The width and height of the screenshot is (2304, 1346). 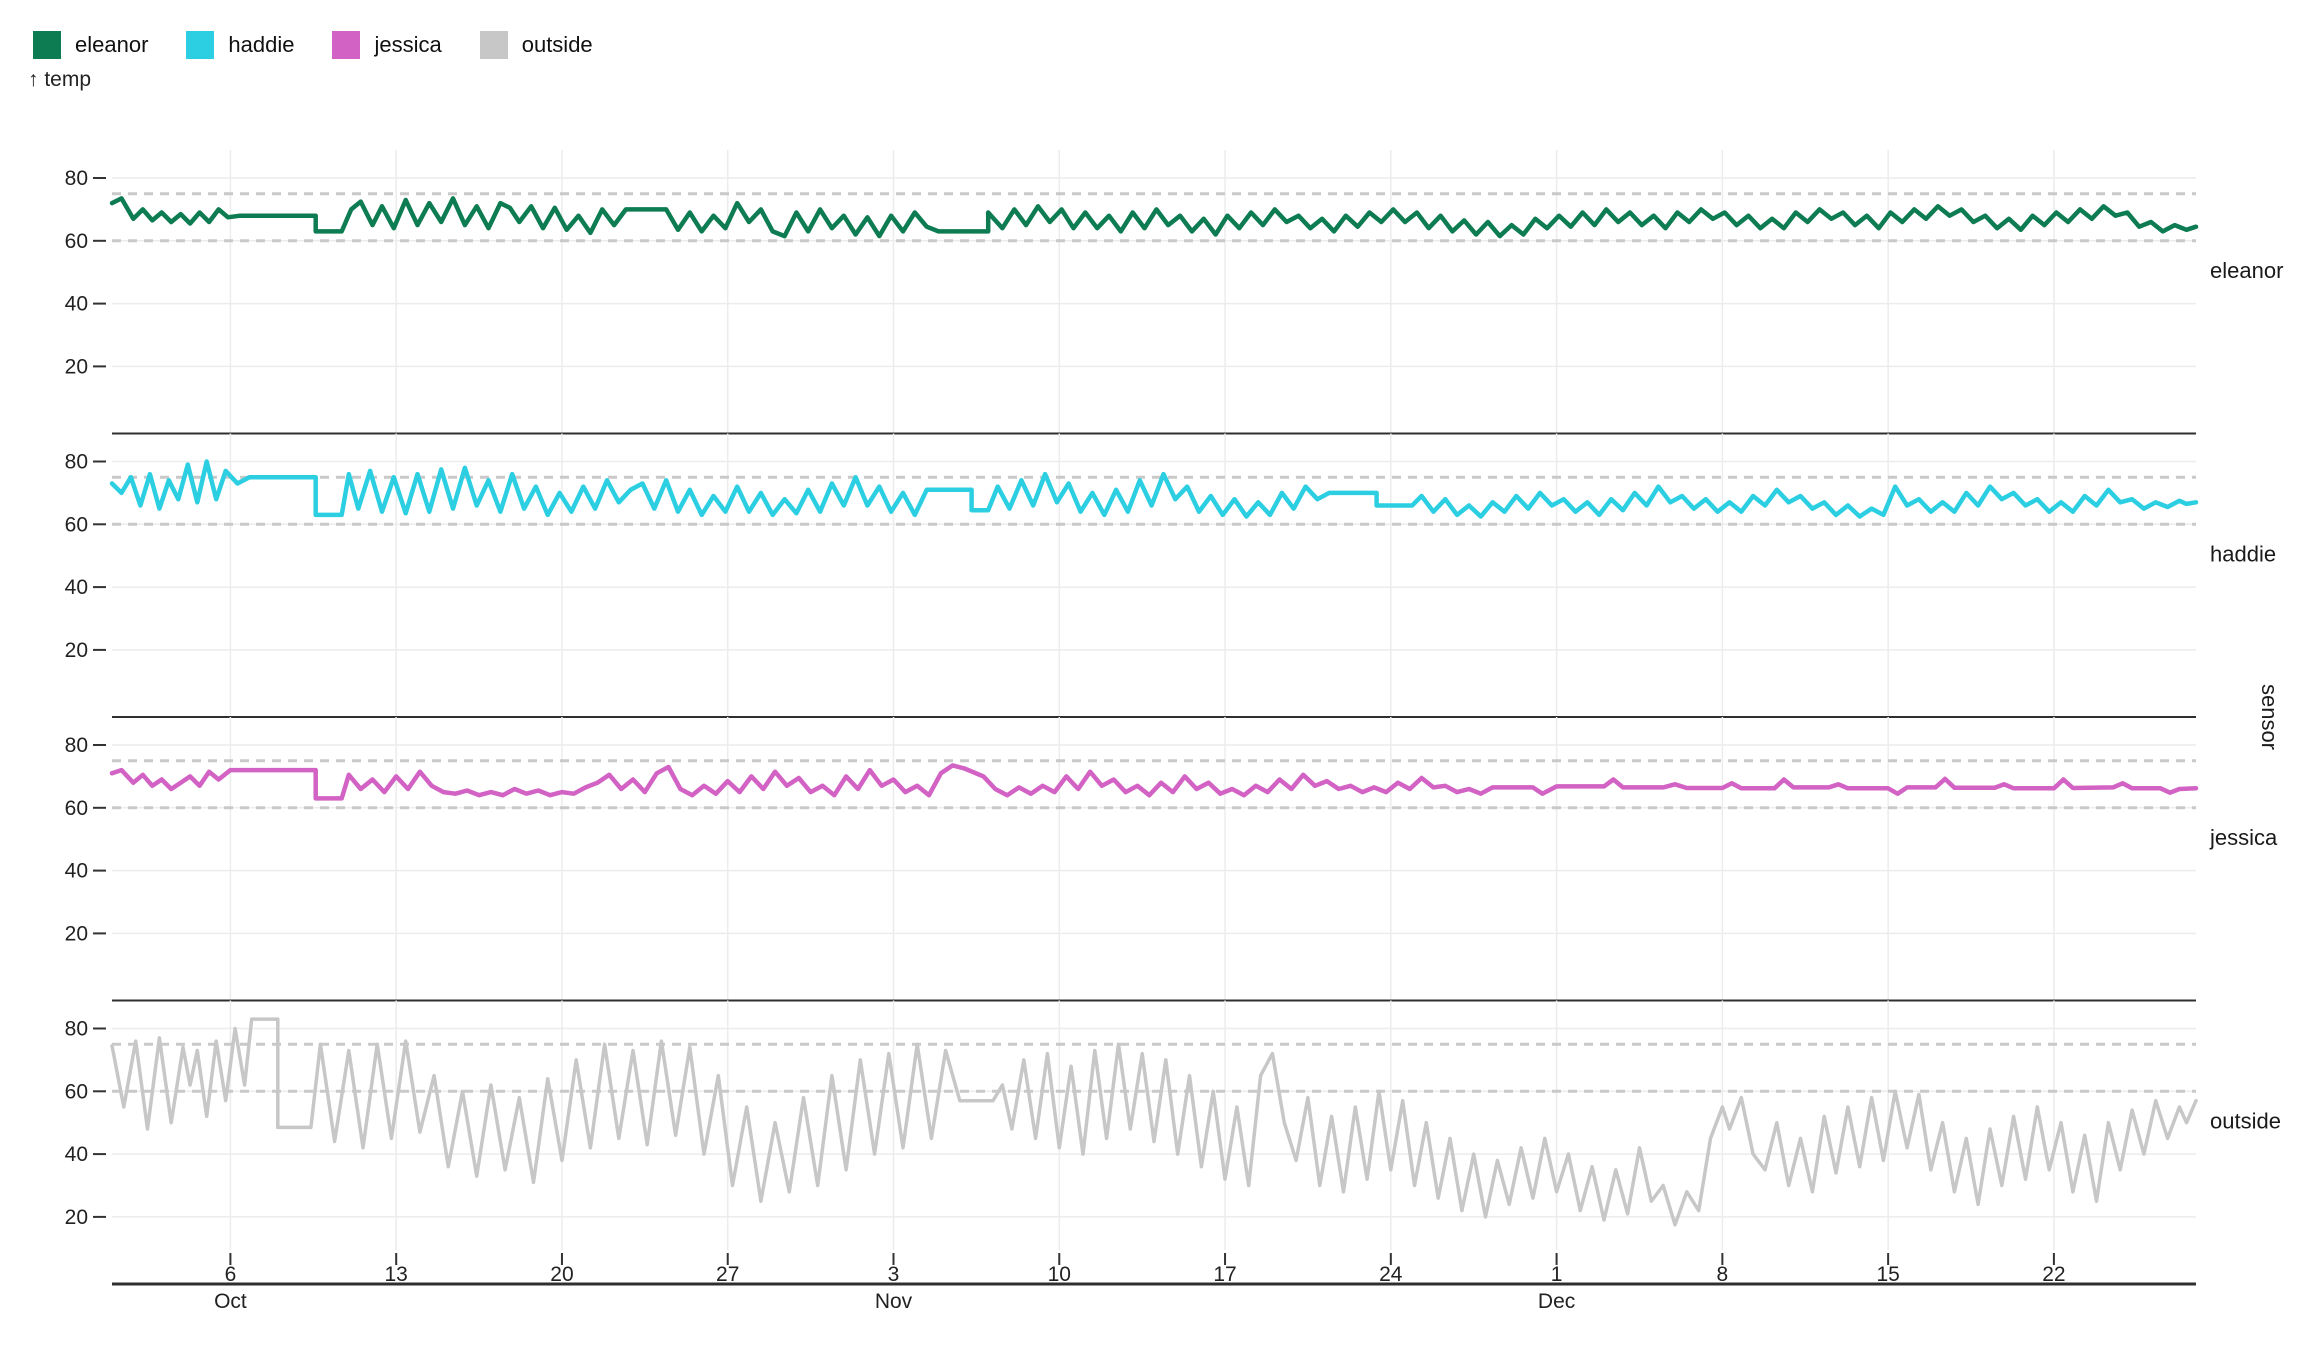 I want to click on legend-label: outside, so click(x=557, y=44).